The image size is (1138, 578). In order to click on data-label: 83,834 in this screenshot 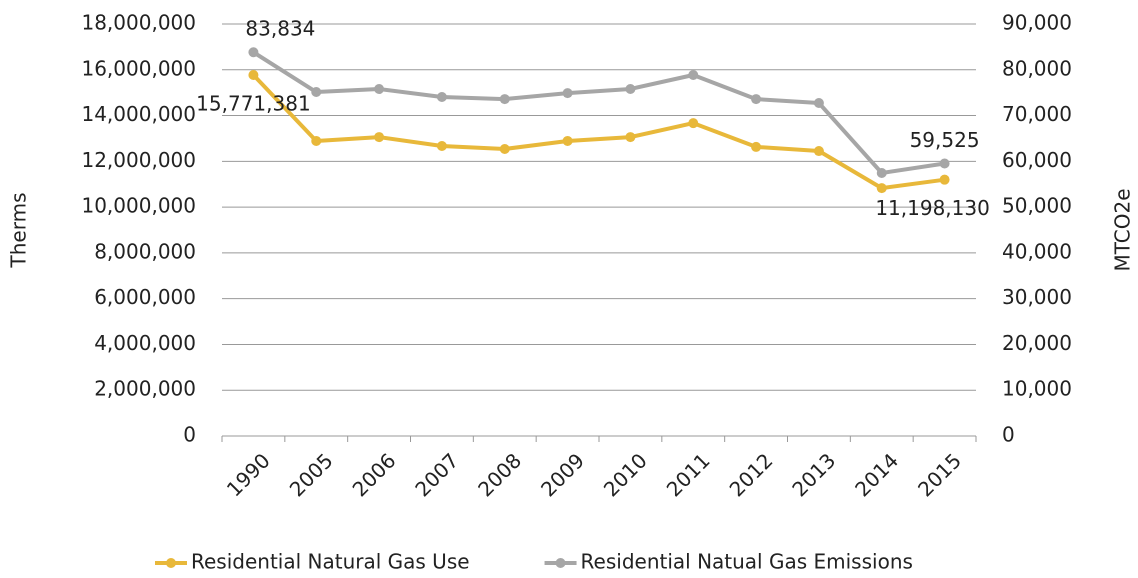, I will do `click(280, 29)`.